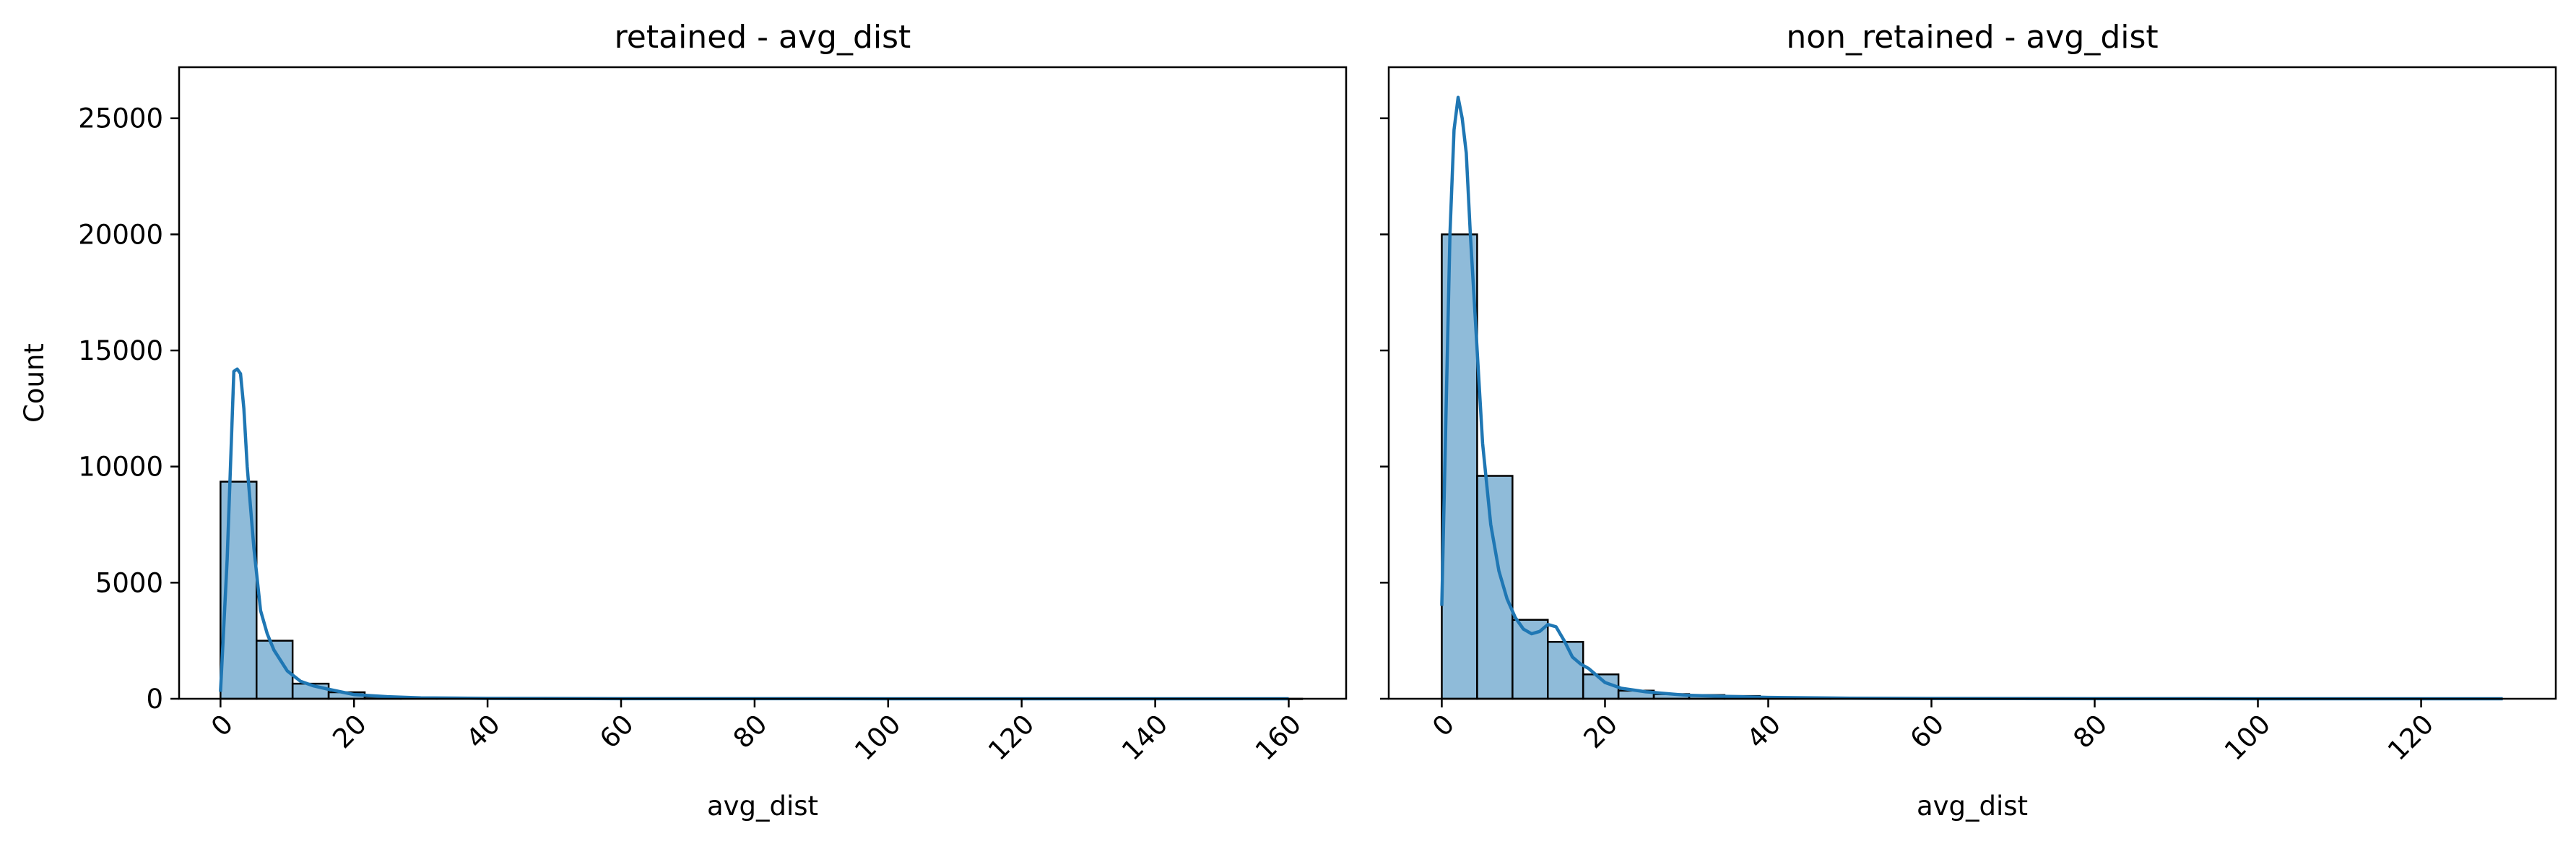  What do you see at coordinates (120, 234) in the screenshot?
I see `y-tick-label: 20000` at bounding box center [120, 234].